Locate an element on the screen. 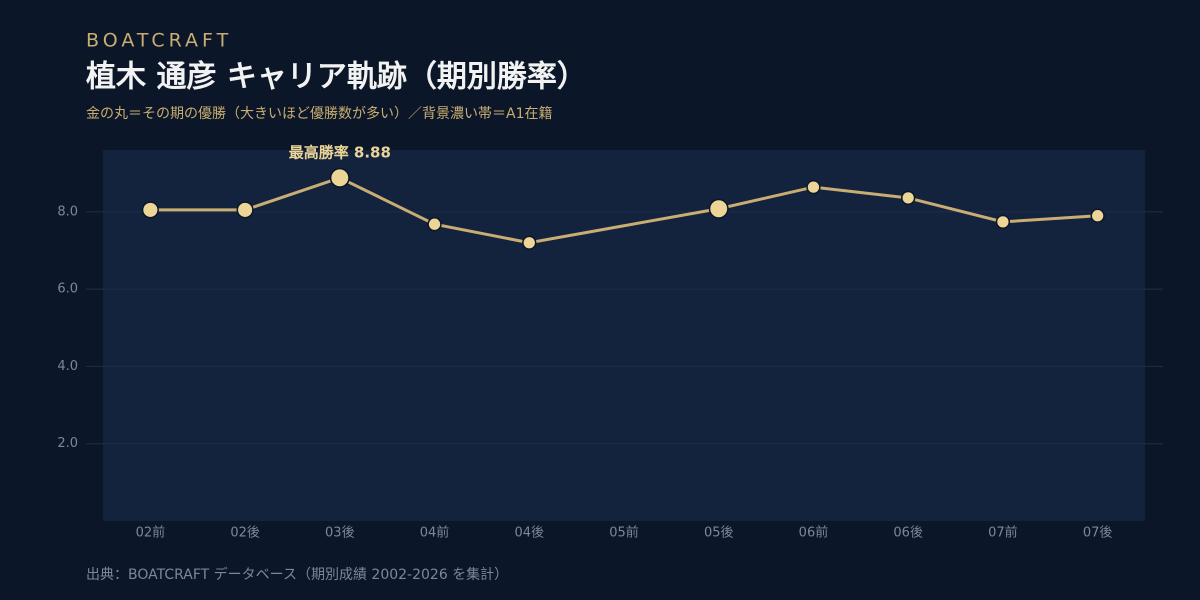 Image resolution: width=1200 pixels, height=600 pixels. line is located at coordinates (624, 210).